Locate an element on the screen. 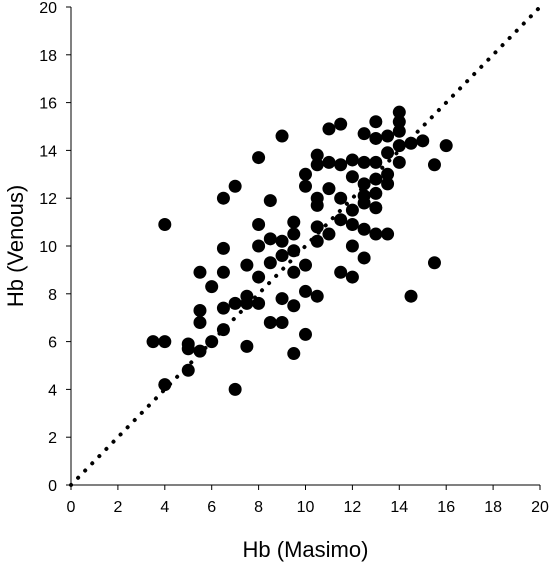 Image resolution: width=549 pixels, height=564 pixels. x-tick-label: 0 is located at coordinates (71, 507).